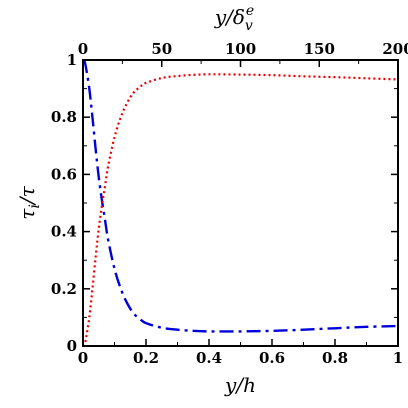 The image size is (408, 408). Describe the element at coordinates (64, 174) in the screenshot. I see `y-tick-label: 0.6` at that location.